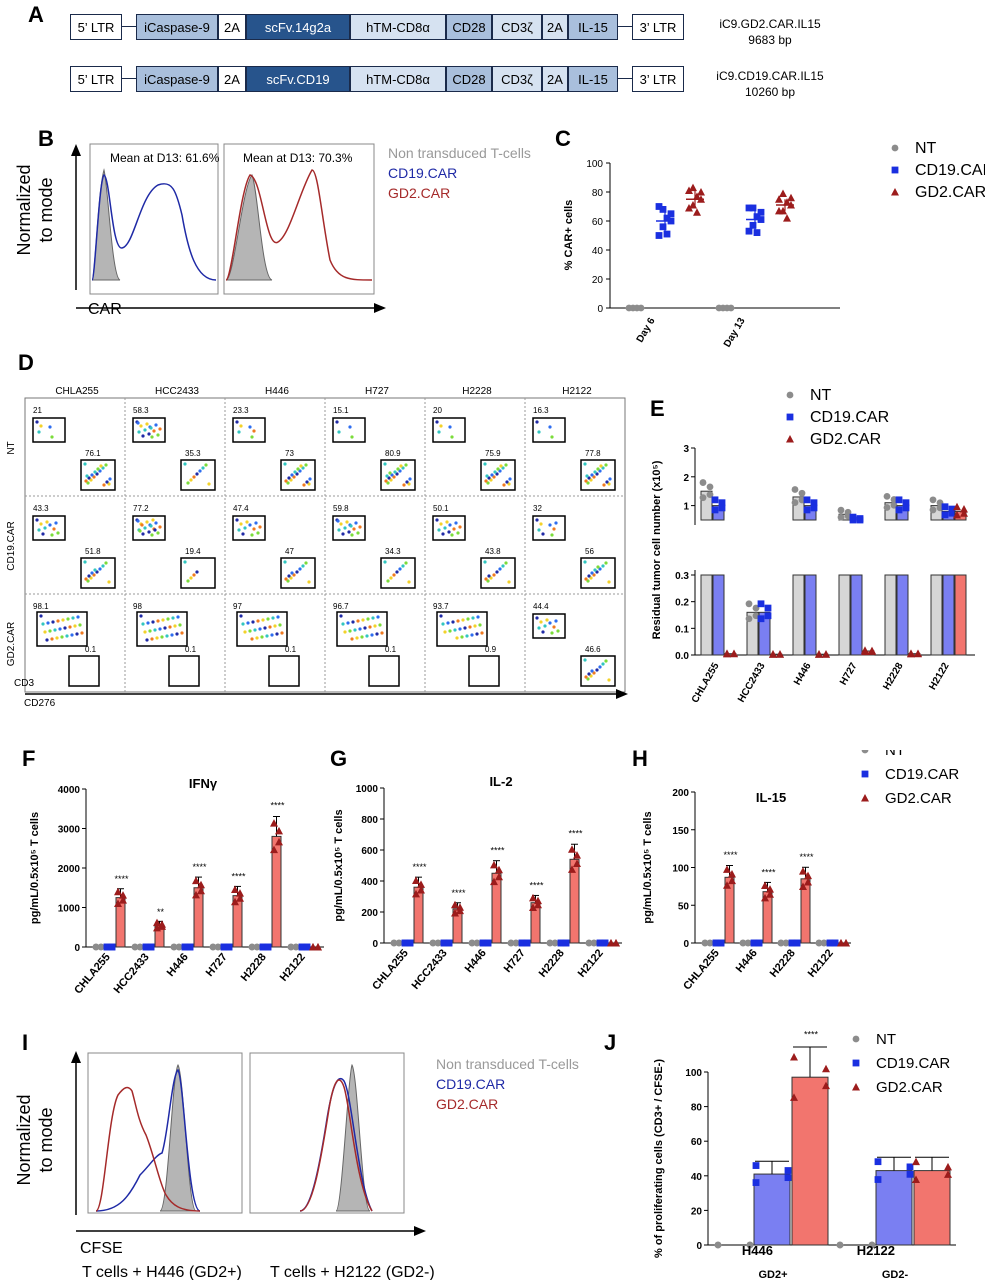 Image resolution: width=987 pixels, height=1280 pixels. I want to click on construct-segment: hTM-CD8α, so click(398, 79).